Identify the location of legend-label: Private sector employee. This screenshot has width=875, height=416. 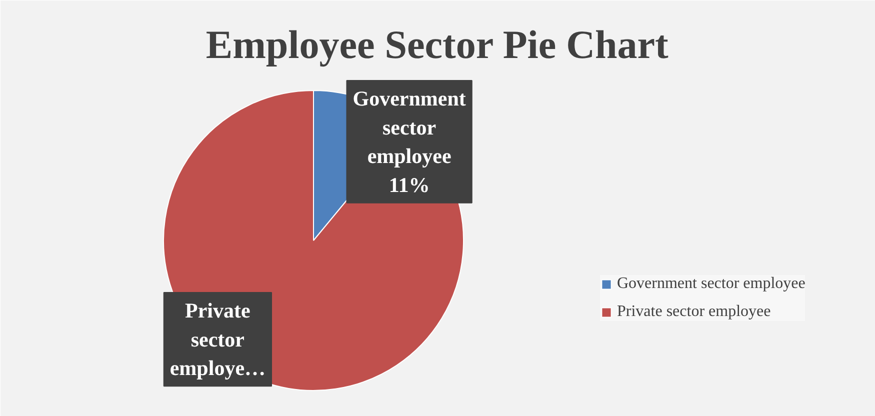
(694, 312).